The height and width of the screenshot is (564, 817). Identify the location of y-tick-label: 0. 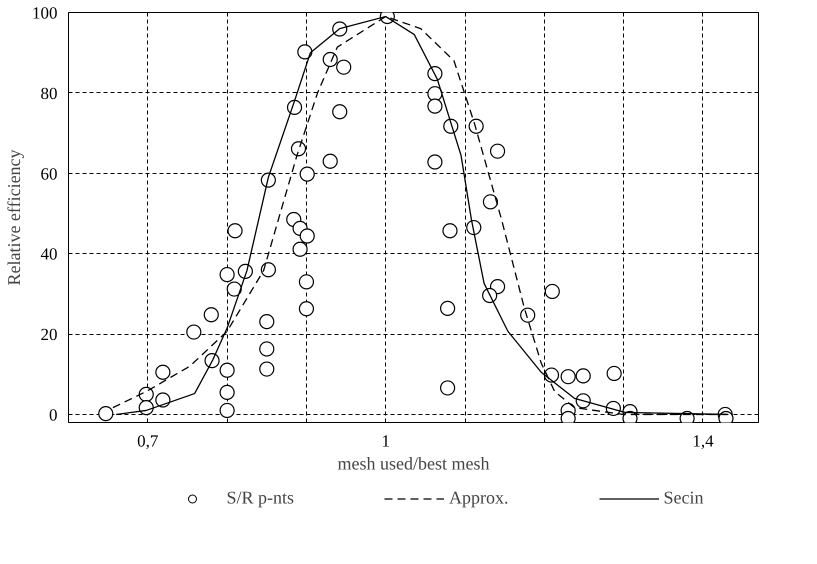
(53, 414).